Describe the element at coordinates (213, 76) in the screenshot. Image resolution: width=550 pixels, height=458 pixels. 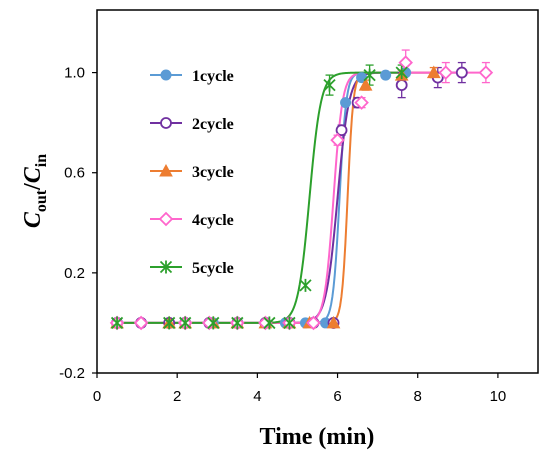
I see `legend-label: 1cycle` at that location.